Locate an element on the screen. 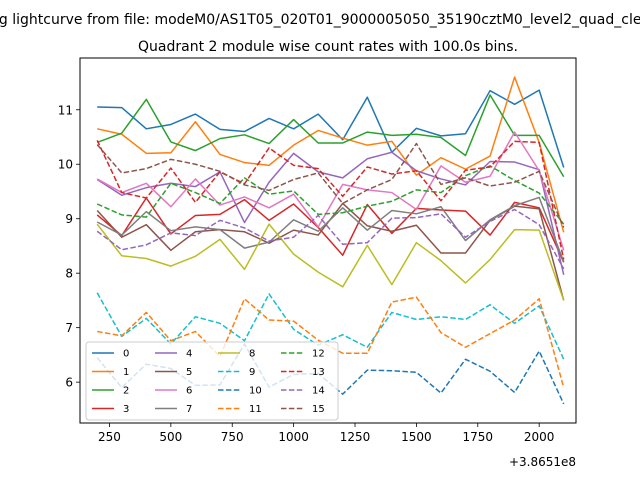  legend-label-4: 4 is located at coordinates (189, 354).